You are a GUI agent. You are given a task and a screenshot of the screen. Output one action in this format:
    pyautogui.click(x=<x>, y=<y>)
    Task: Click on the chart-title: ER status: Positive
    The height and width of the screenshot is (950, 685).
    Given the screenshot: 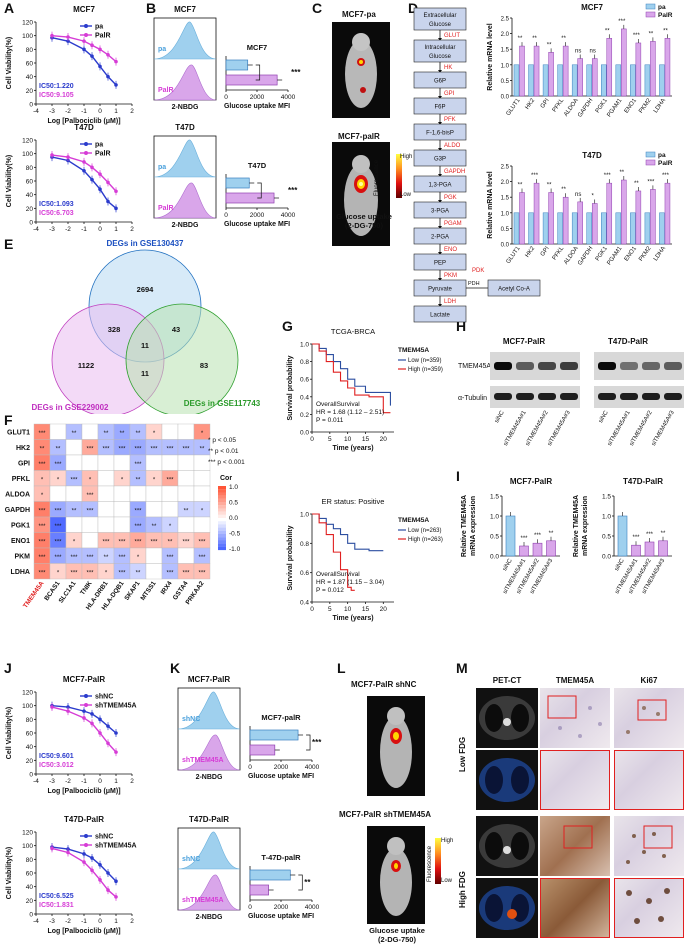 What is the action you would take?
    pyautogui.click(x=353, y=501)
    